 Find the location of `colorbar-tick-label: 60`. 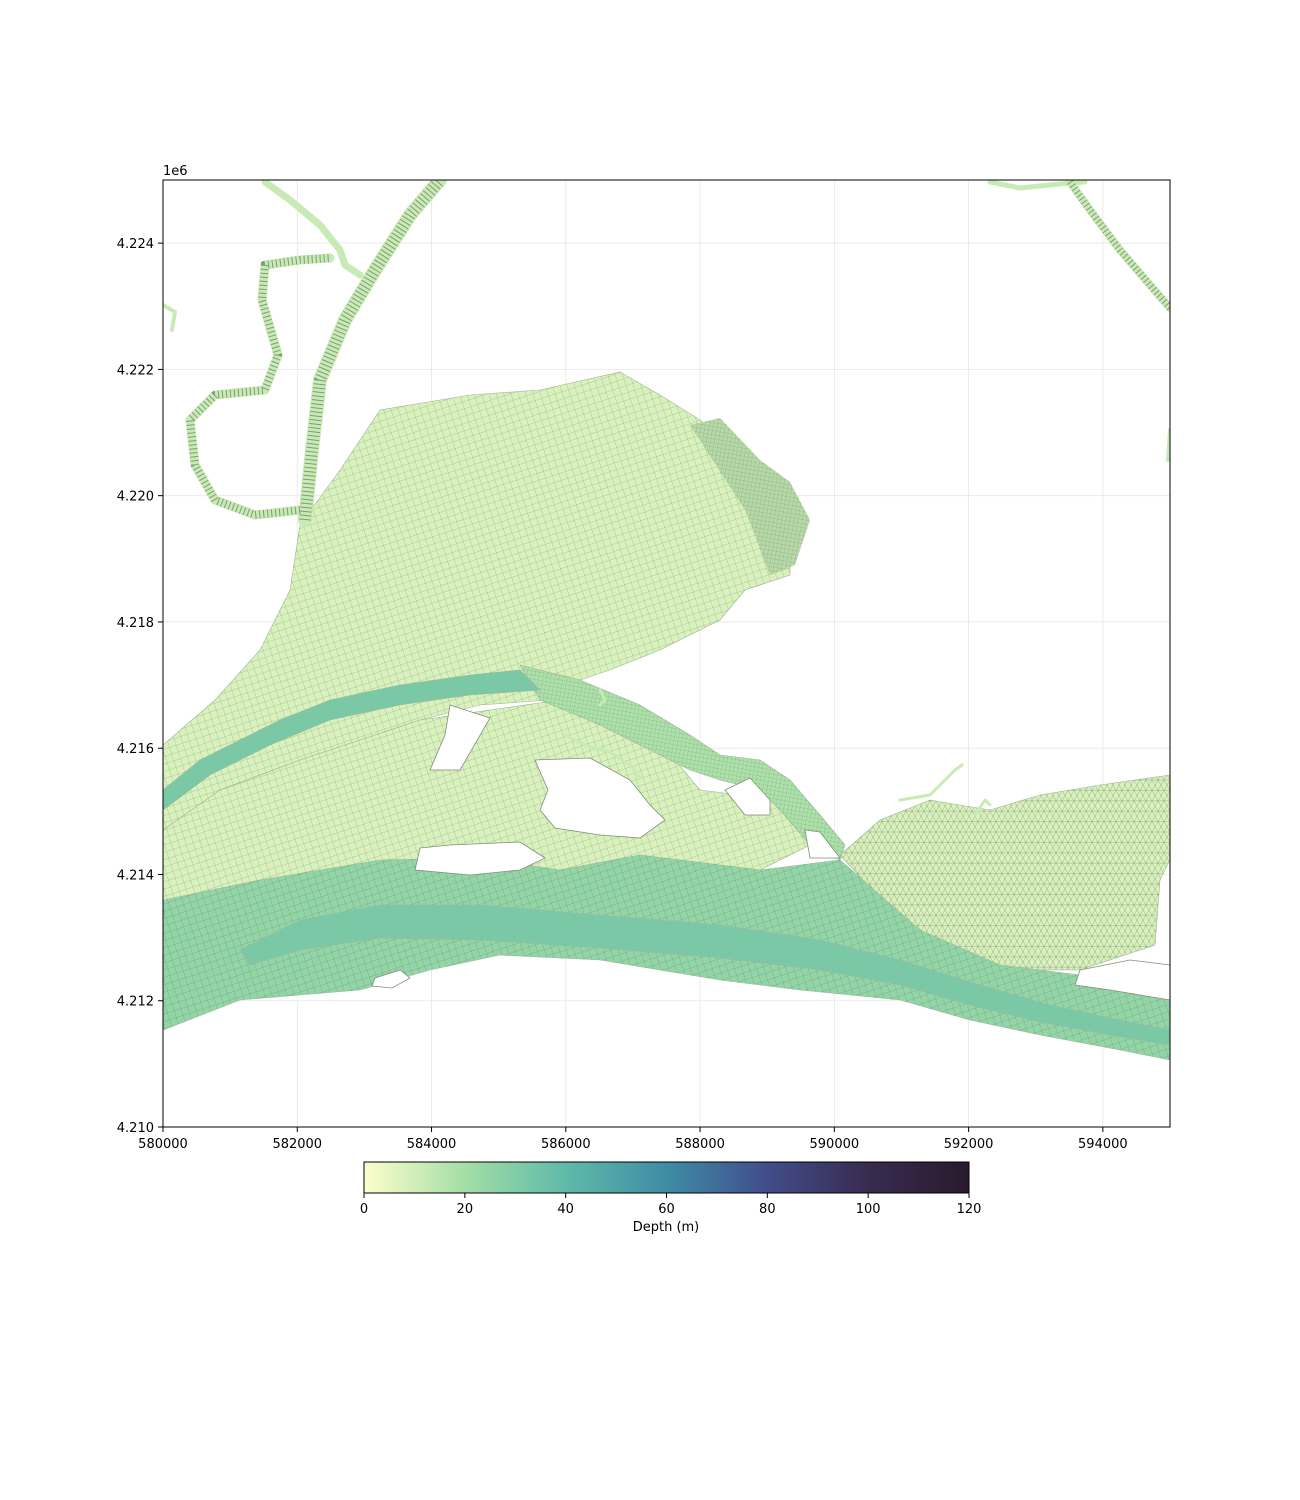

colorbar-tick-label: 60 is located at coordinates (666, 1209).